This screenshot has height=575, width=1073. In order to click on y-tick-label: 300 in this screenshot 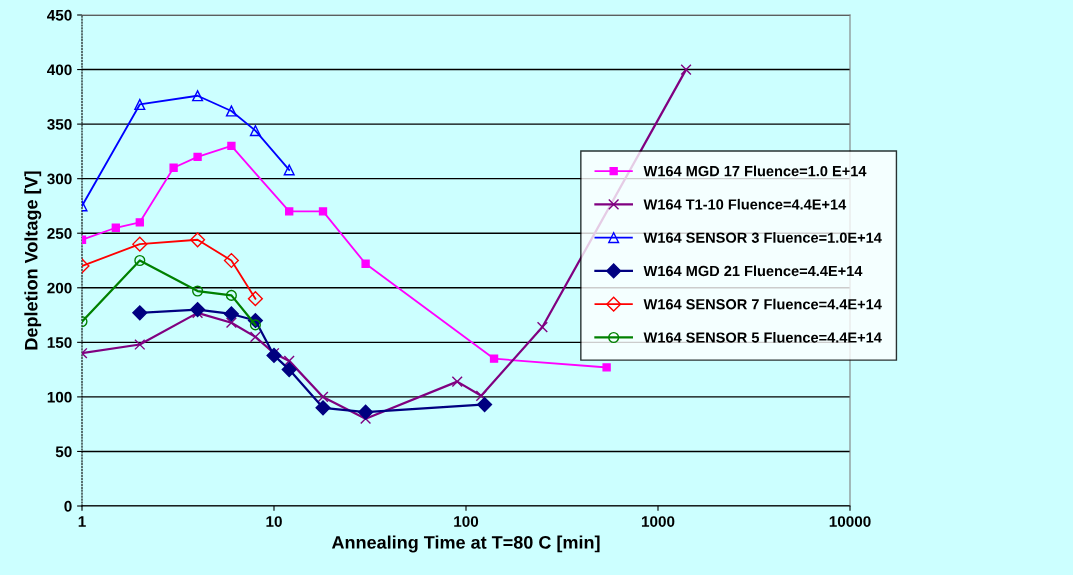, I will do `click(59, 179)`.